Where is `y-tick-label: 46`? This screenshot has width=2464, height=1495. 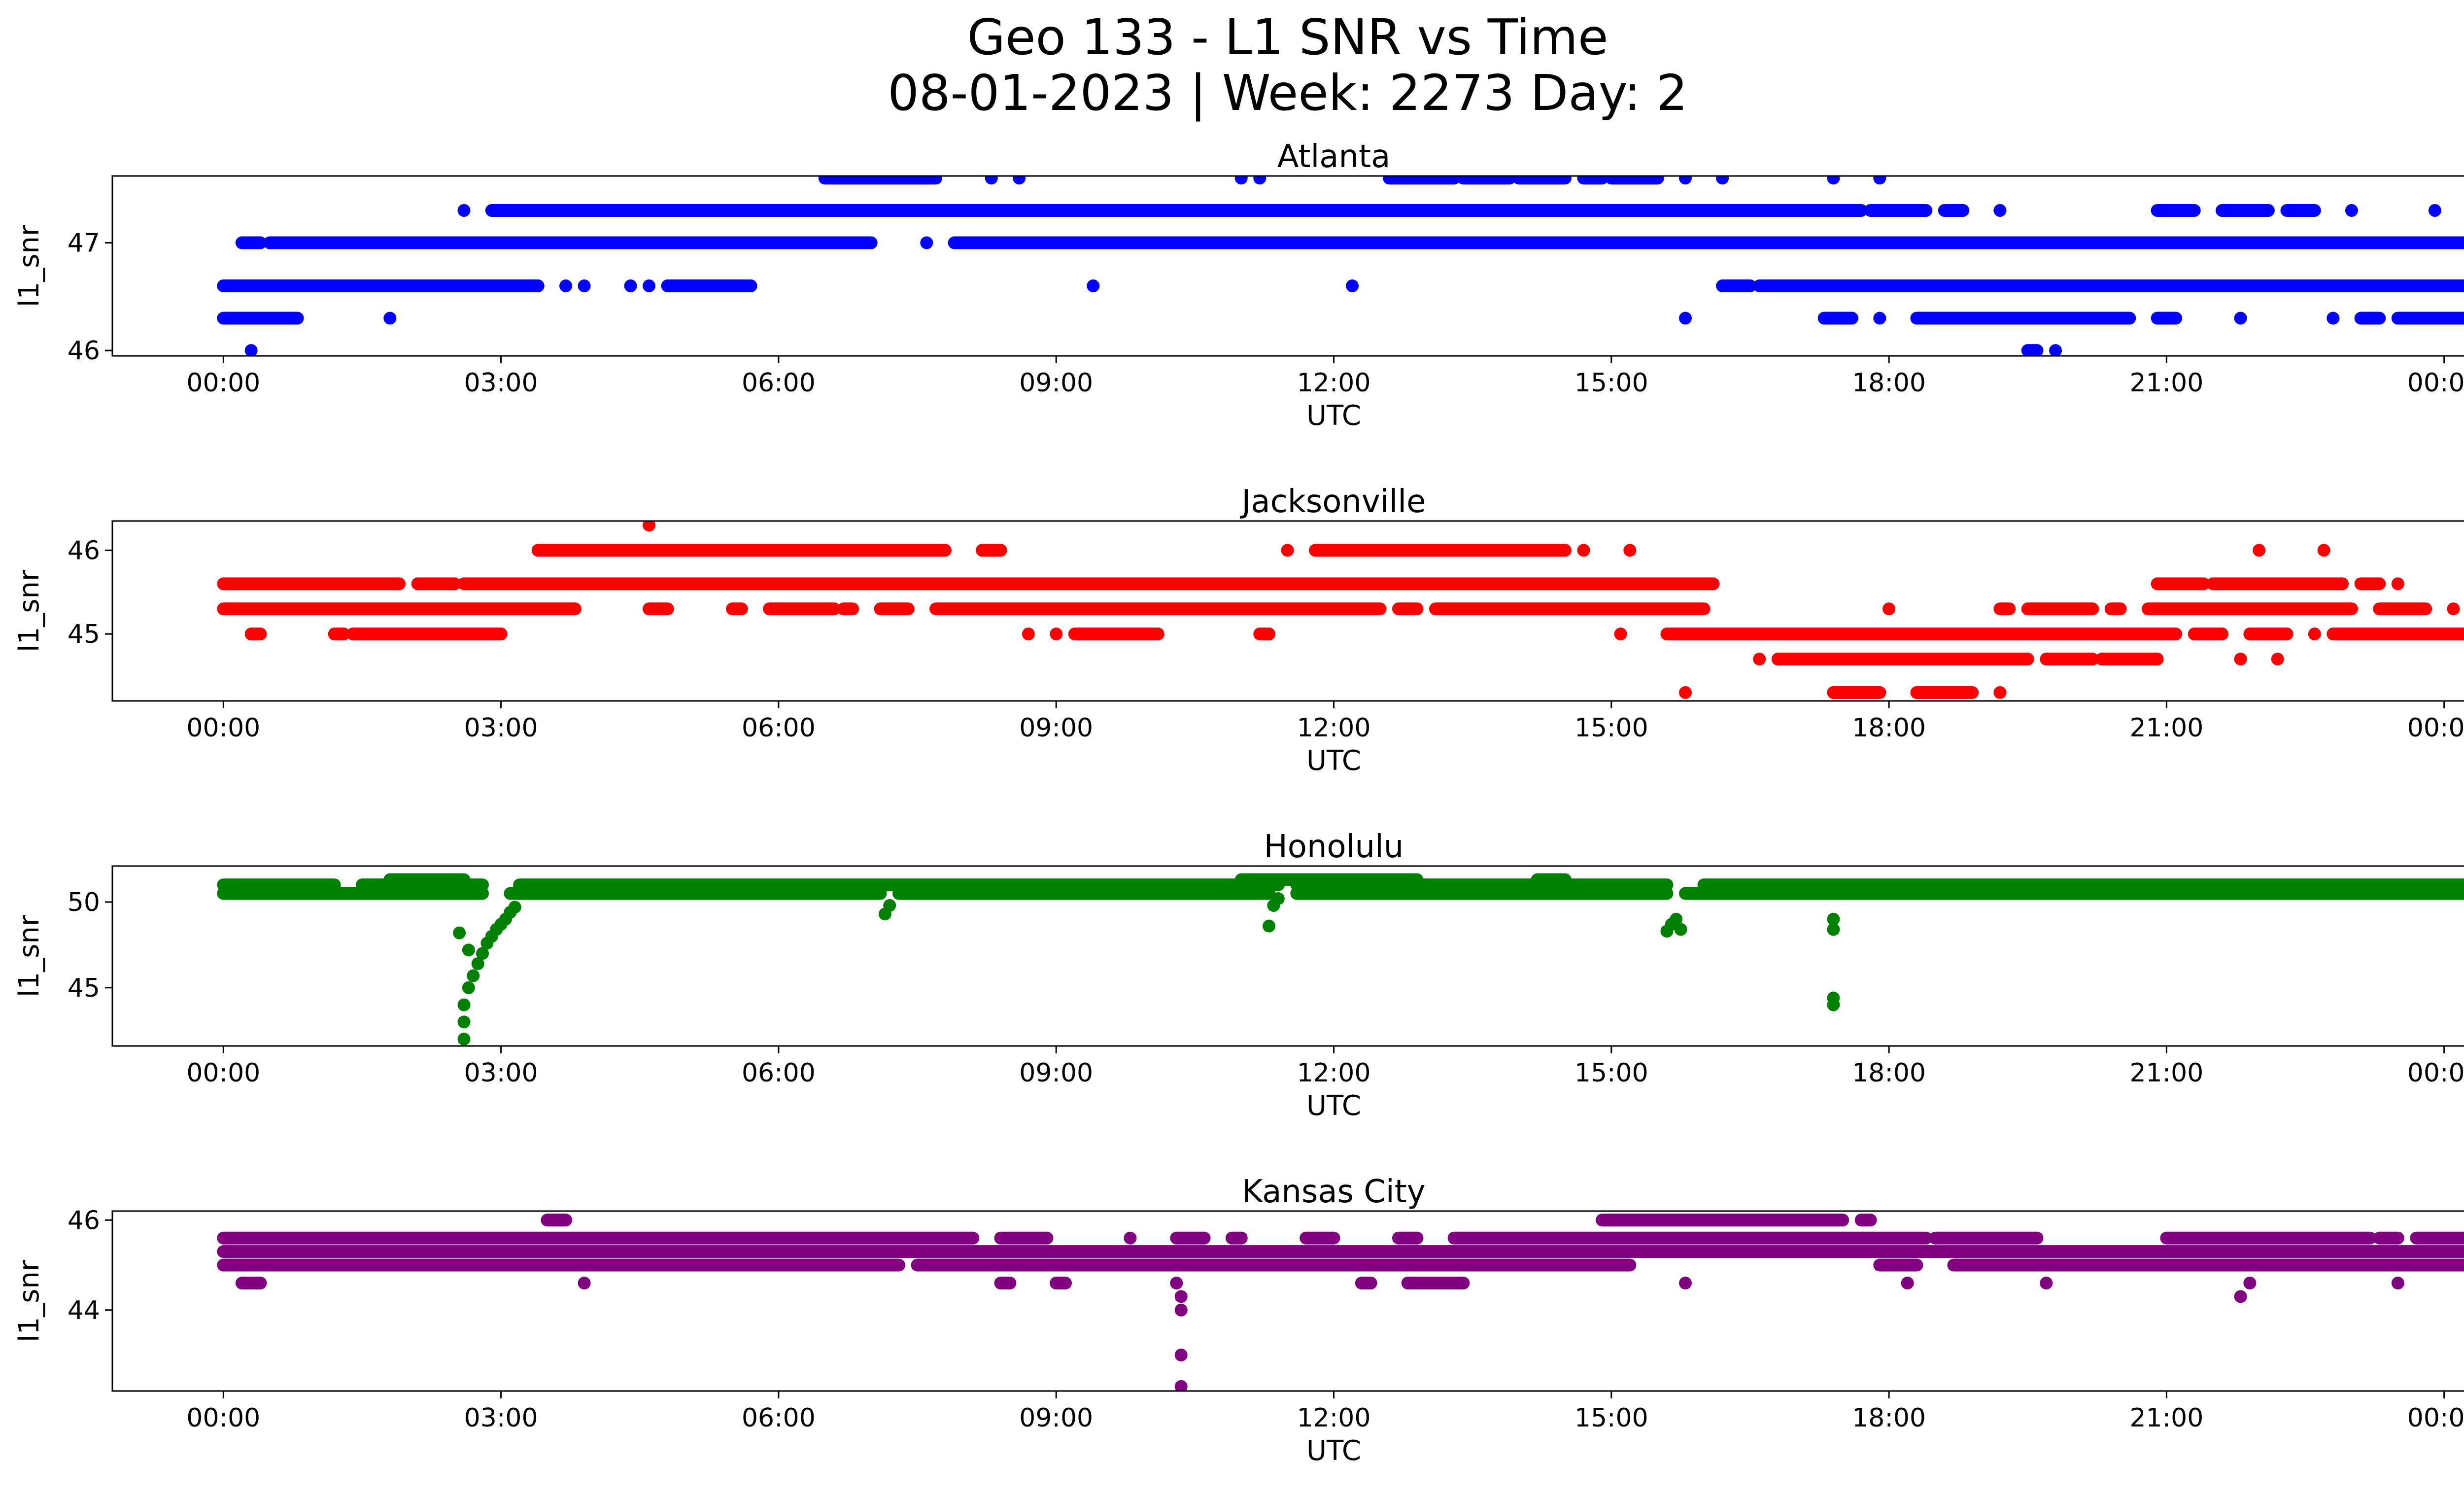 y-tick-label: 46 is located at coordinates (84, 550).